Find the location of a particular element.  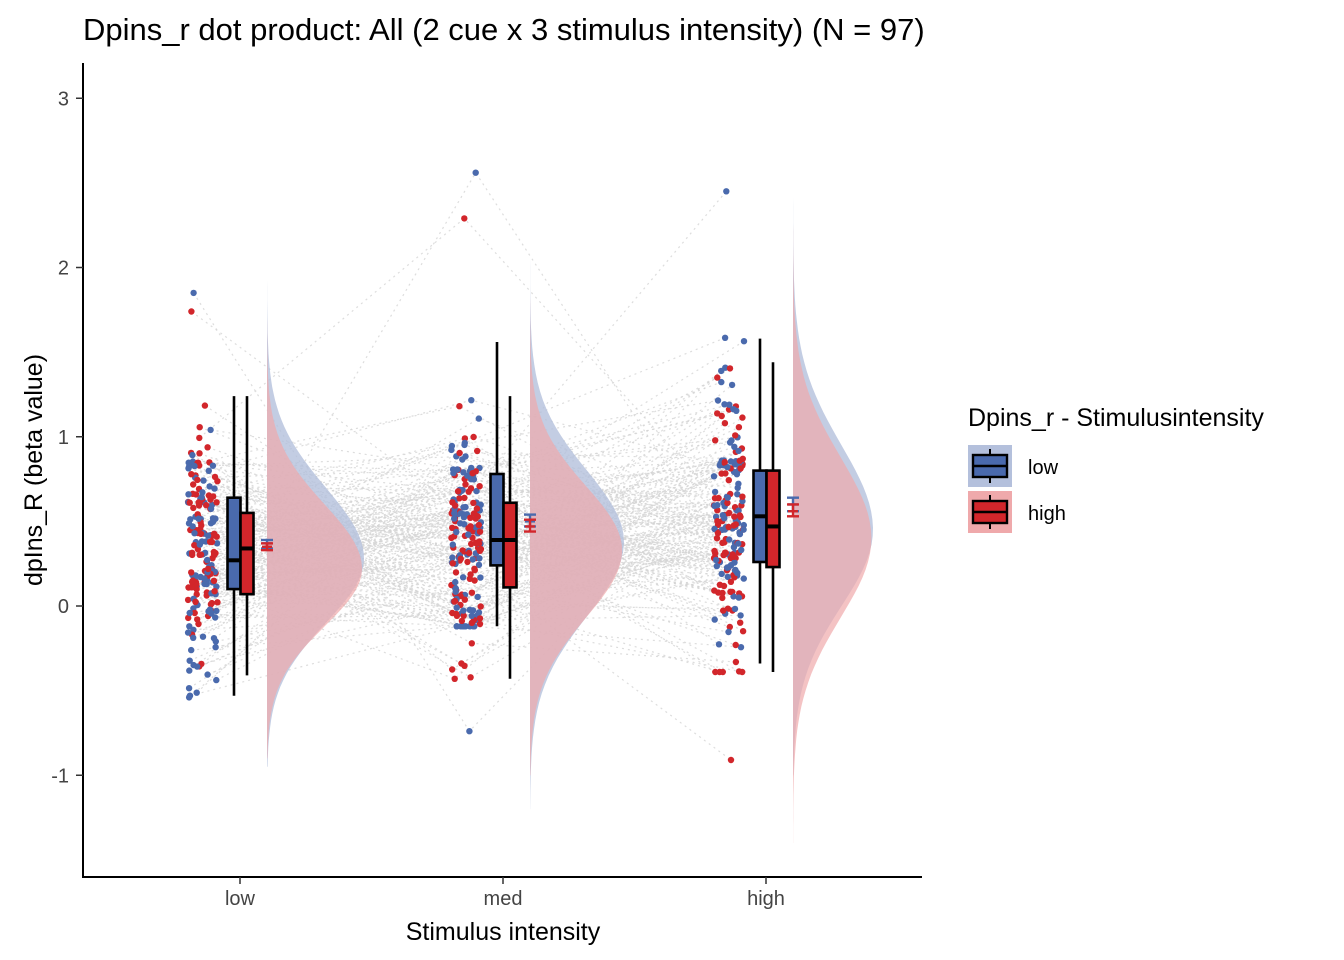

x-tick-label: med is located at coordinates (503, 899).